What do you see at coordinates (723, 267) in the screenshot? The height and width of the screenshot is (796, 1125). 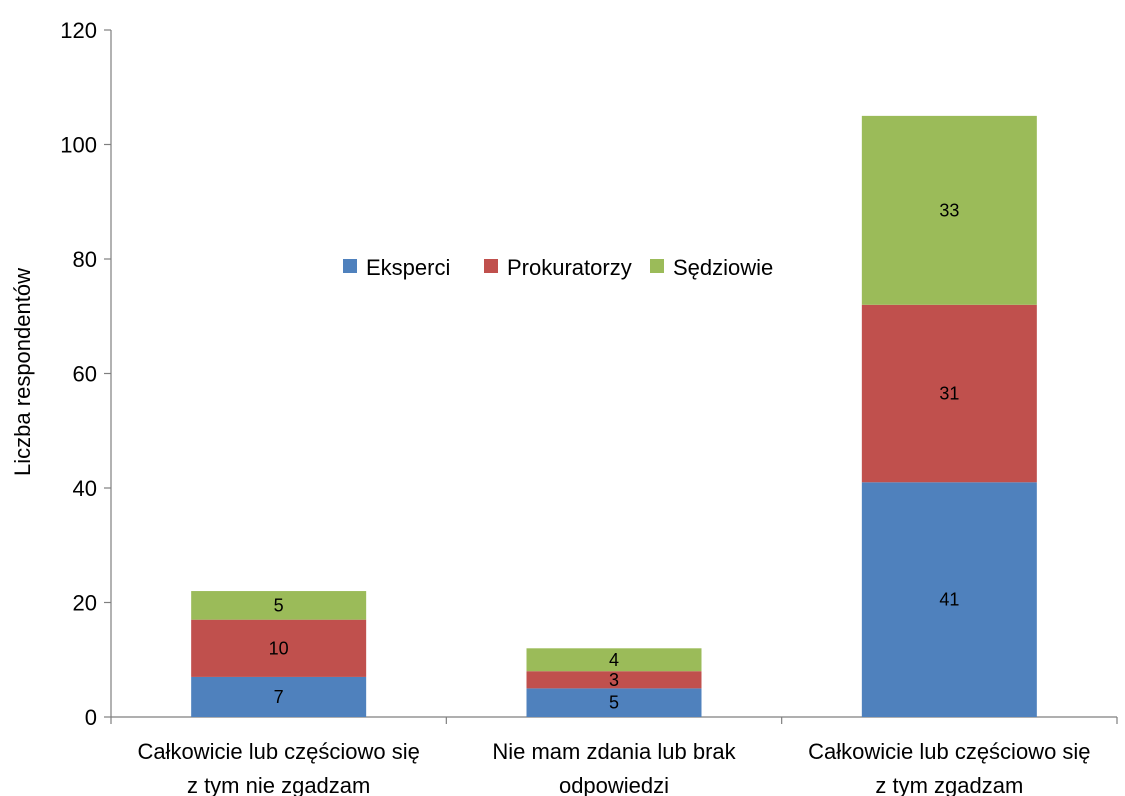 I see `legend-label: Sędziowie` at bounding box center [723, 267].